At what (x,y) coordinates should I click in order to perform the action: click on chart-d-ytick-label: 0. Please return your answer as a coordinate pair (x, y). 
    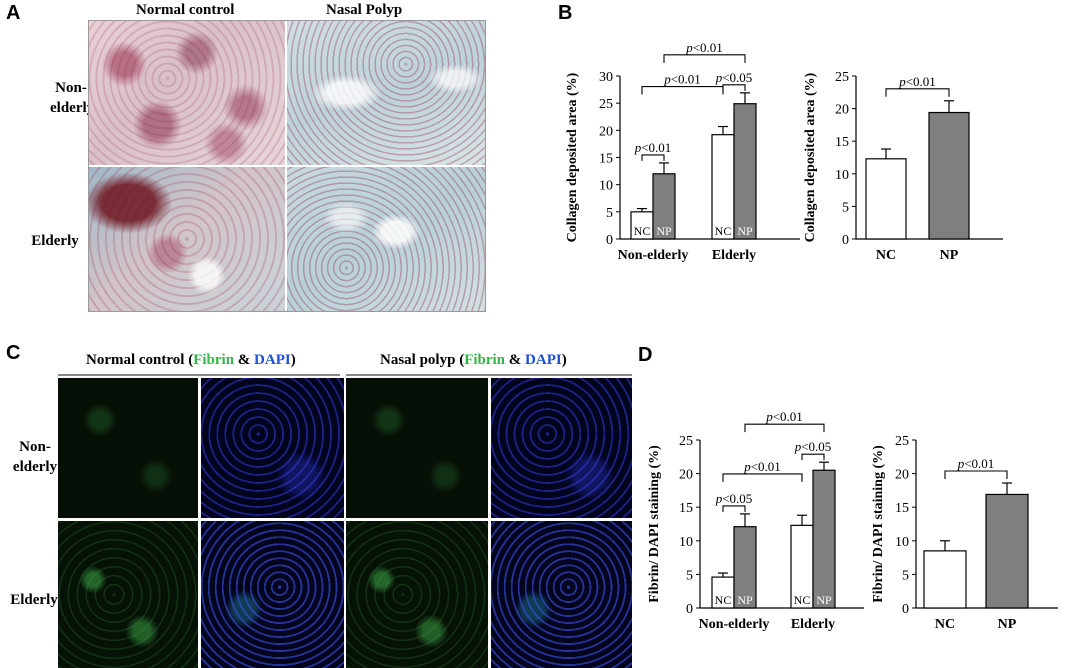
    Looking at the image, I should click on (689, 609).